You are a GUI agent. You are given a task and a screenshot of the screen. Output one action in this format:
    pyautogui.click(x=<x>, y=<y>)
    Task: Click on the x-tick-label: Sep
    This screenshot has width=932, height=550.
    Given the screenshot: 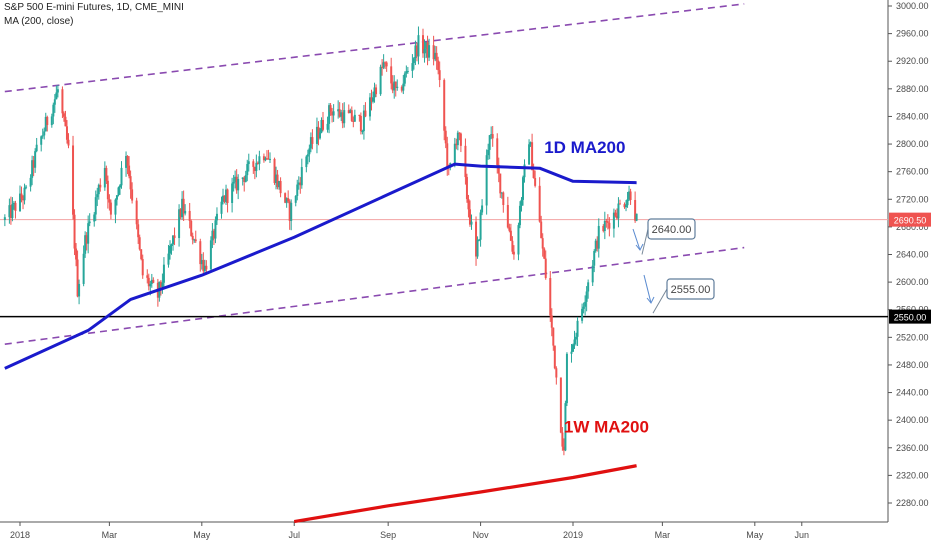 What is the action you would take?
    pyautogui.click(x=388, y=535)
    